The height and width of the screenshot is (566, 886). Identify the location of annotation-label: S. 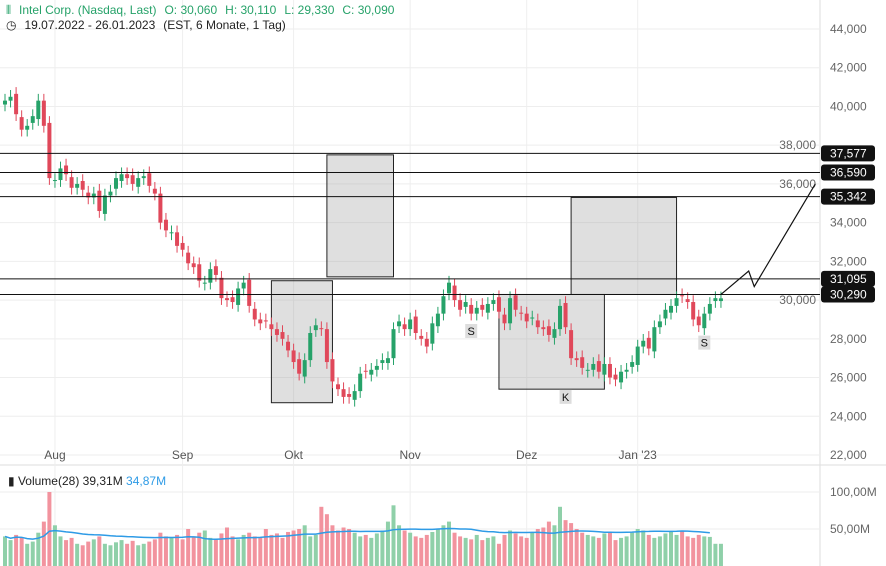
(704, 344).